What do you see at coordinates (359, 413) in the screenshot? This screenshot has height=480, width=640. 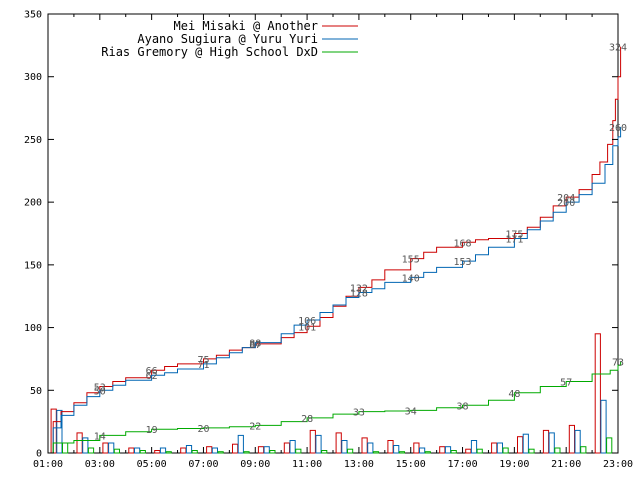 I see `data-label: 33` at bounding box center [359, 413].